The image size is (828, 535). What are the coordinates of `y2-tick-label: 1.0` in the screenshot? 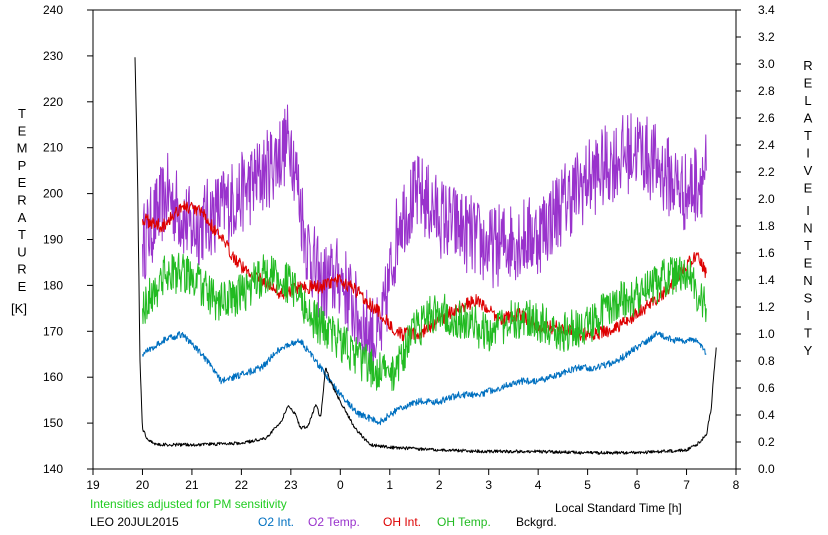 It's located at (766, 334).